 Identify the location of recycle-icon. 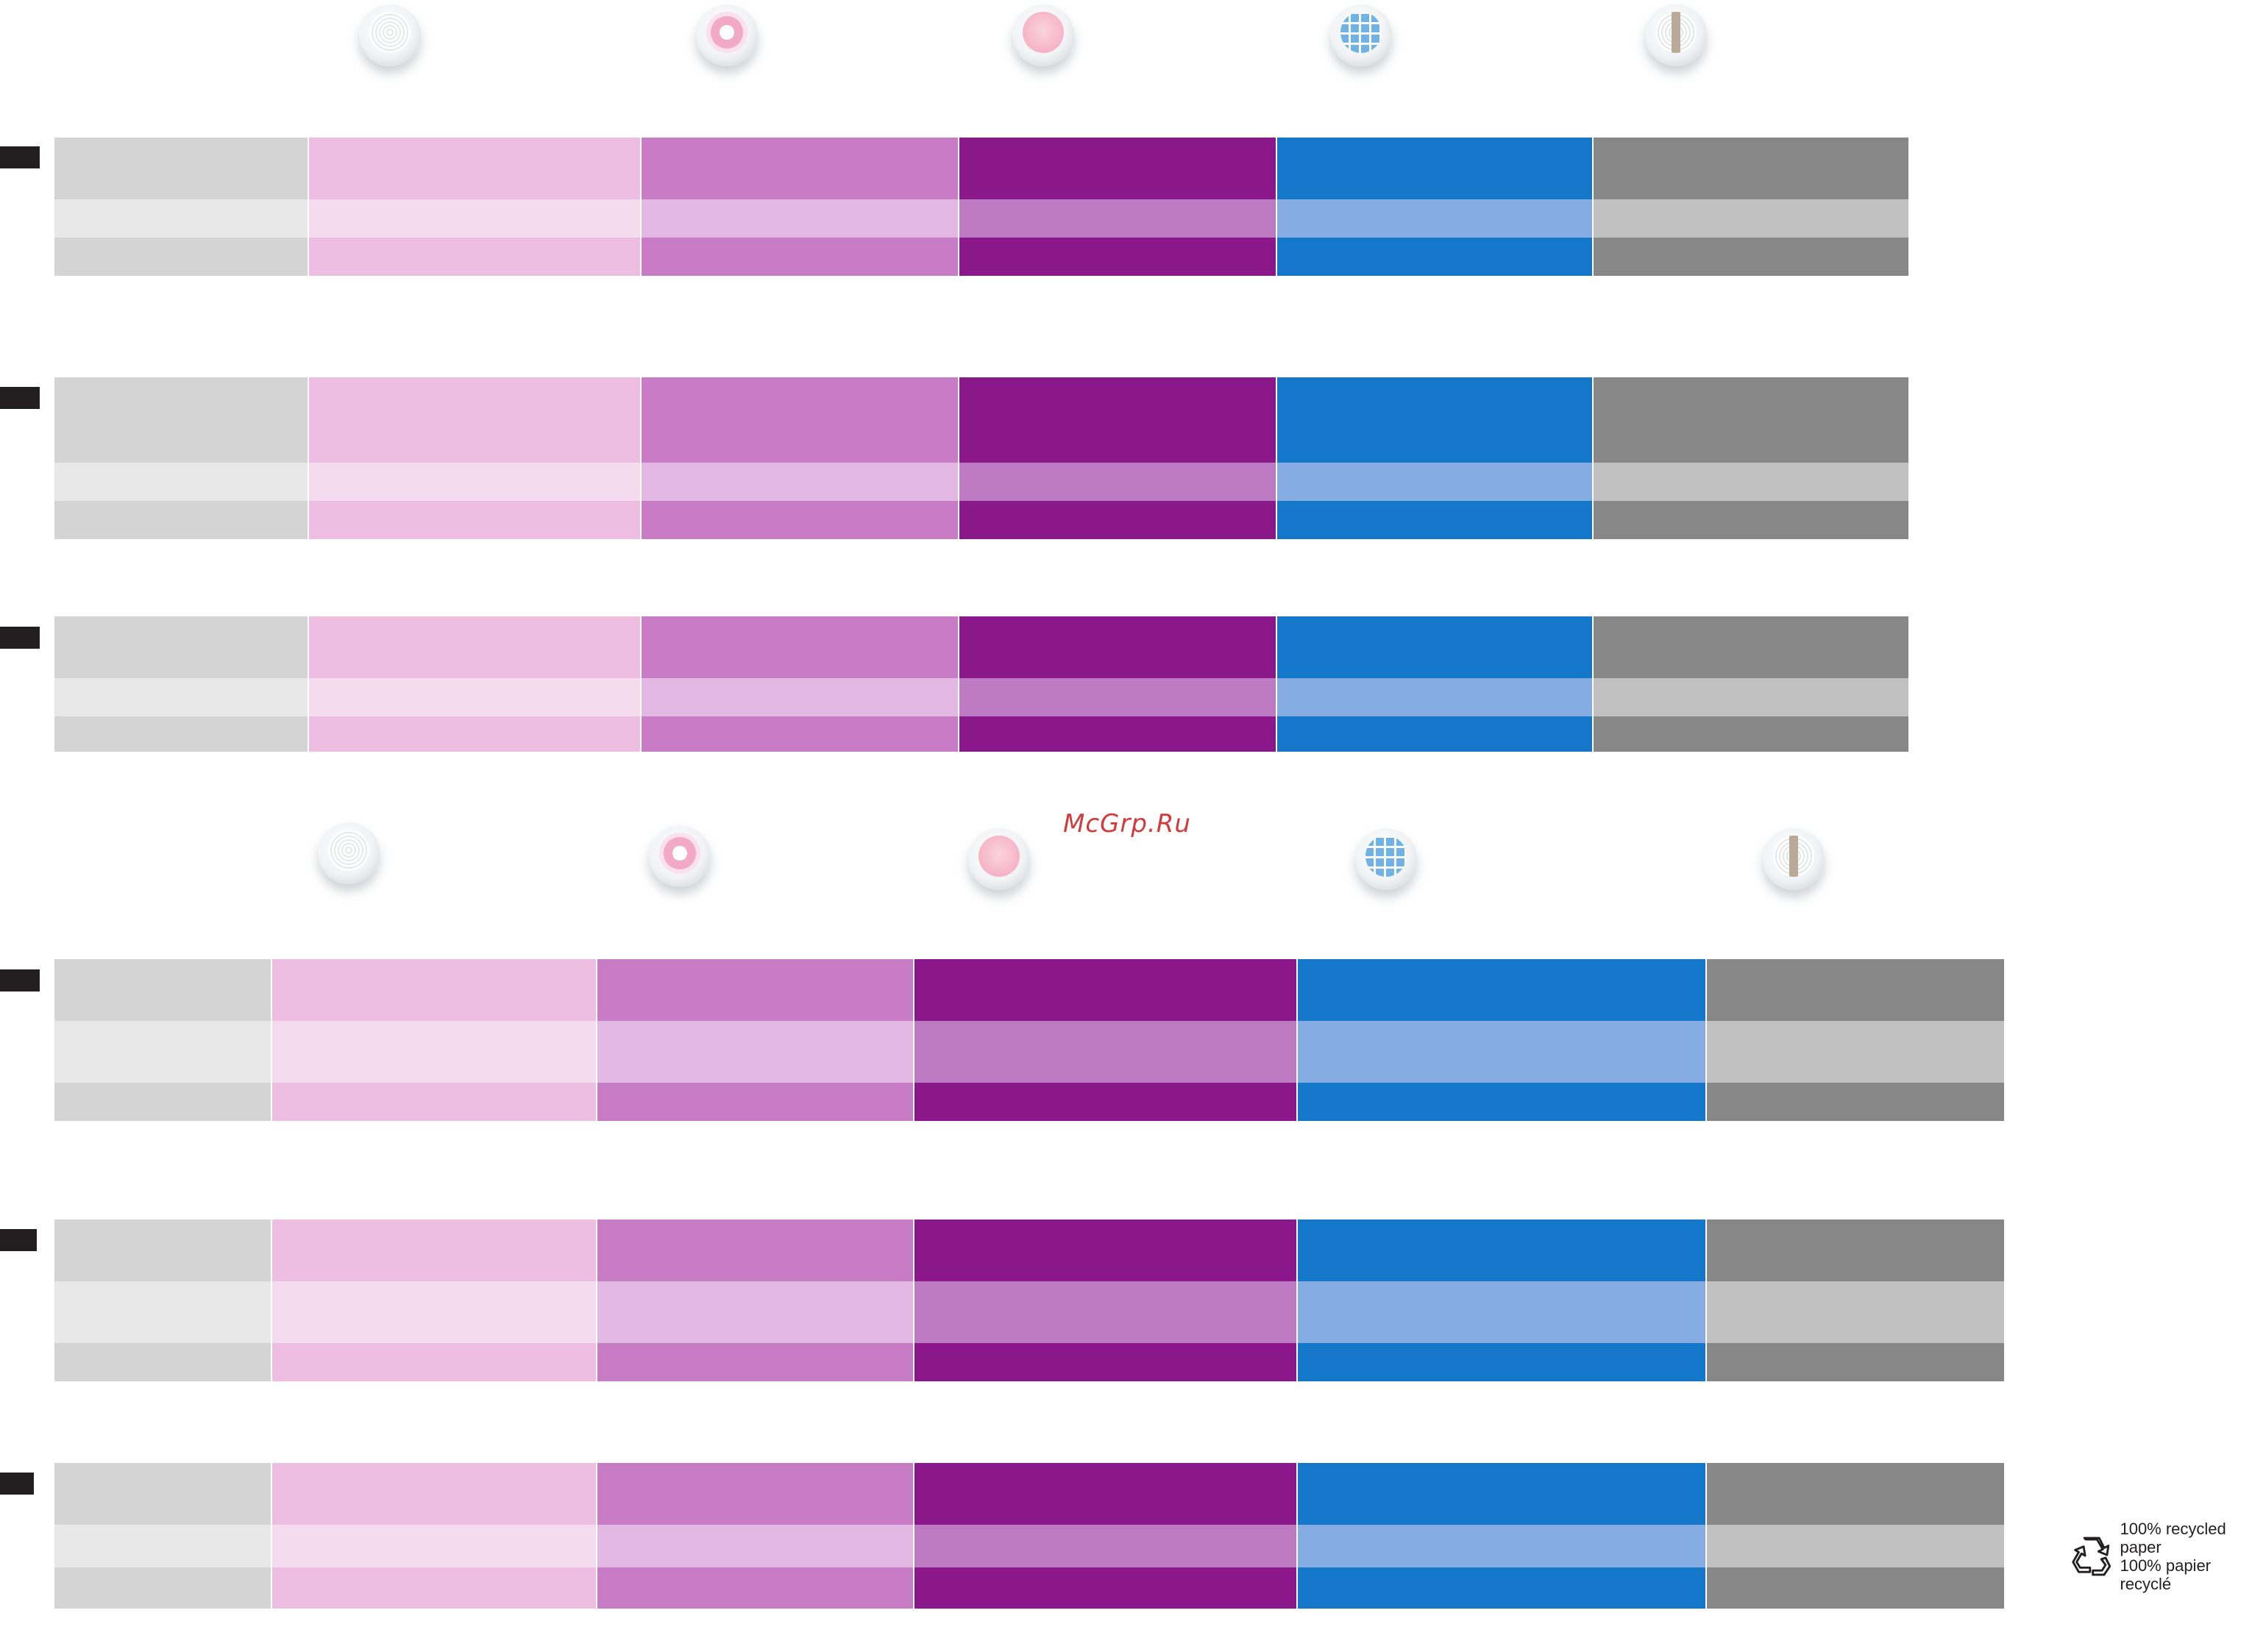
(2092, 1556).